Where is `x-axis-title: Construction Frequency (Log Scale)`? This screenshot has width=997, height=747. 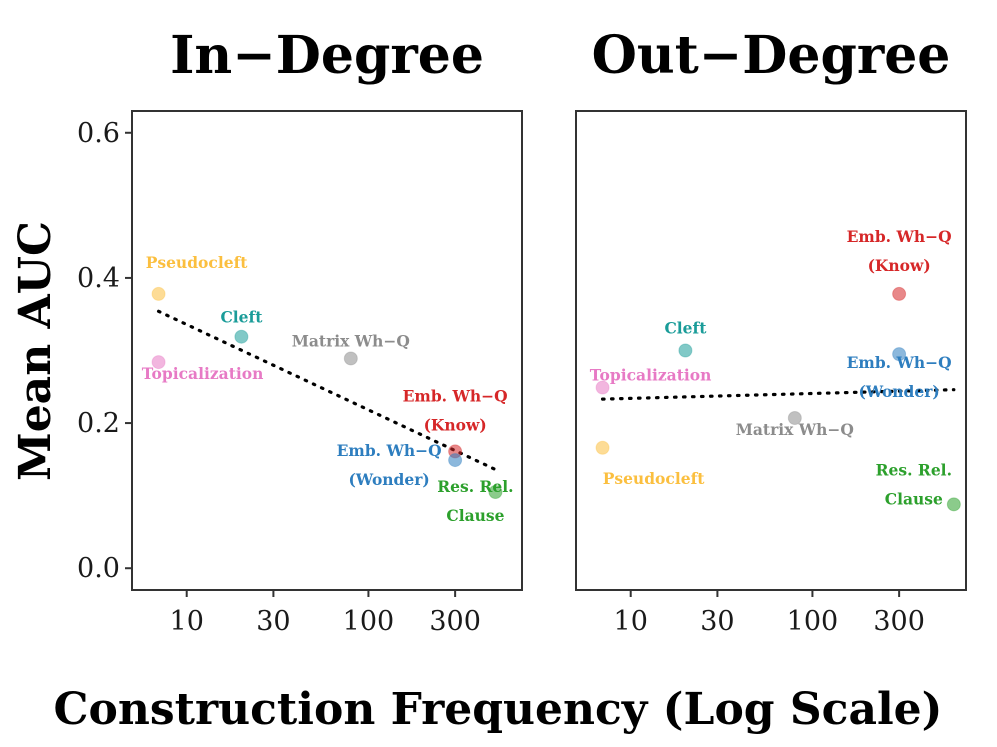
x-axis-title: Construction Frequency (Log Scale) is located at coordinates (498, 709).